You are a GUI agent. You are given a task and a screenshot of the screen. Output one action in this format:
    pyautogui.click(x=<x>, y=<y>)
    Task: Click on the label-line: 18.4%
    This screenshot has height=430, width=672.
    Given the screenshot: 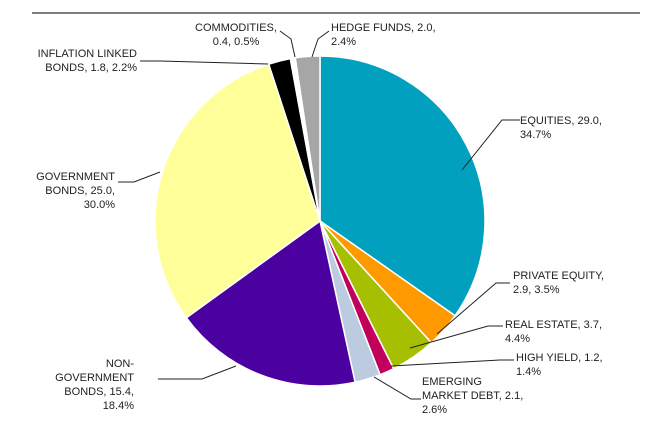 What is the action you would take?
    pyautogui.click(x=118, y=406)
    